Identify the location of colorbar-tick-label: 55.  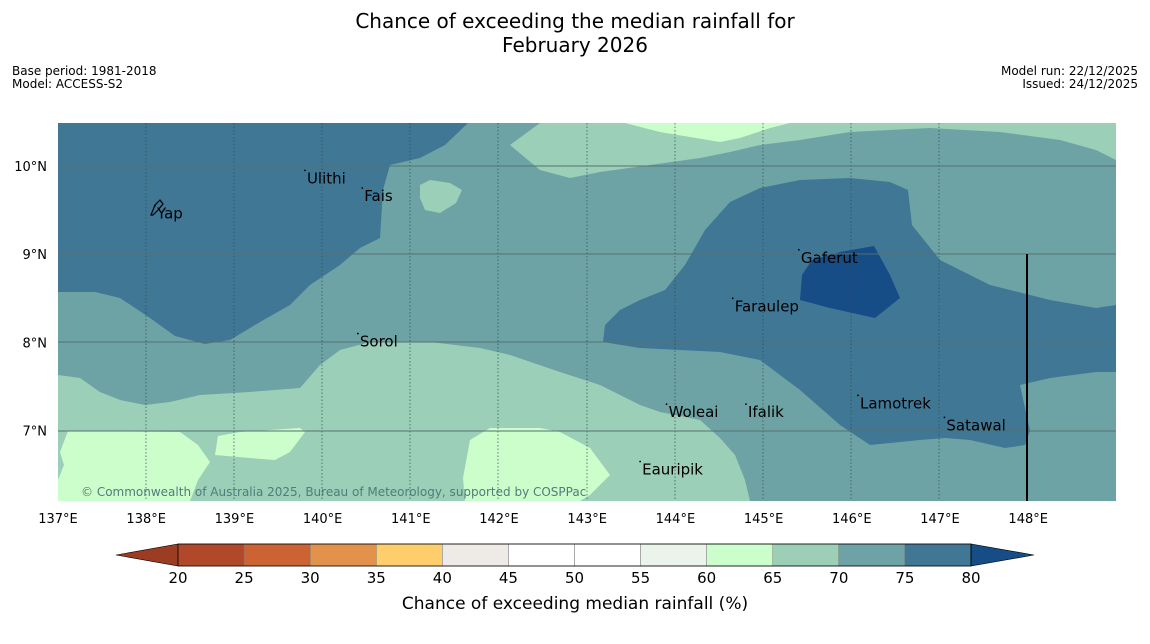
(640, 578).